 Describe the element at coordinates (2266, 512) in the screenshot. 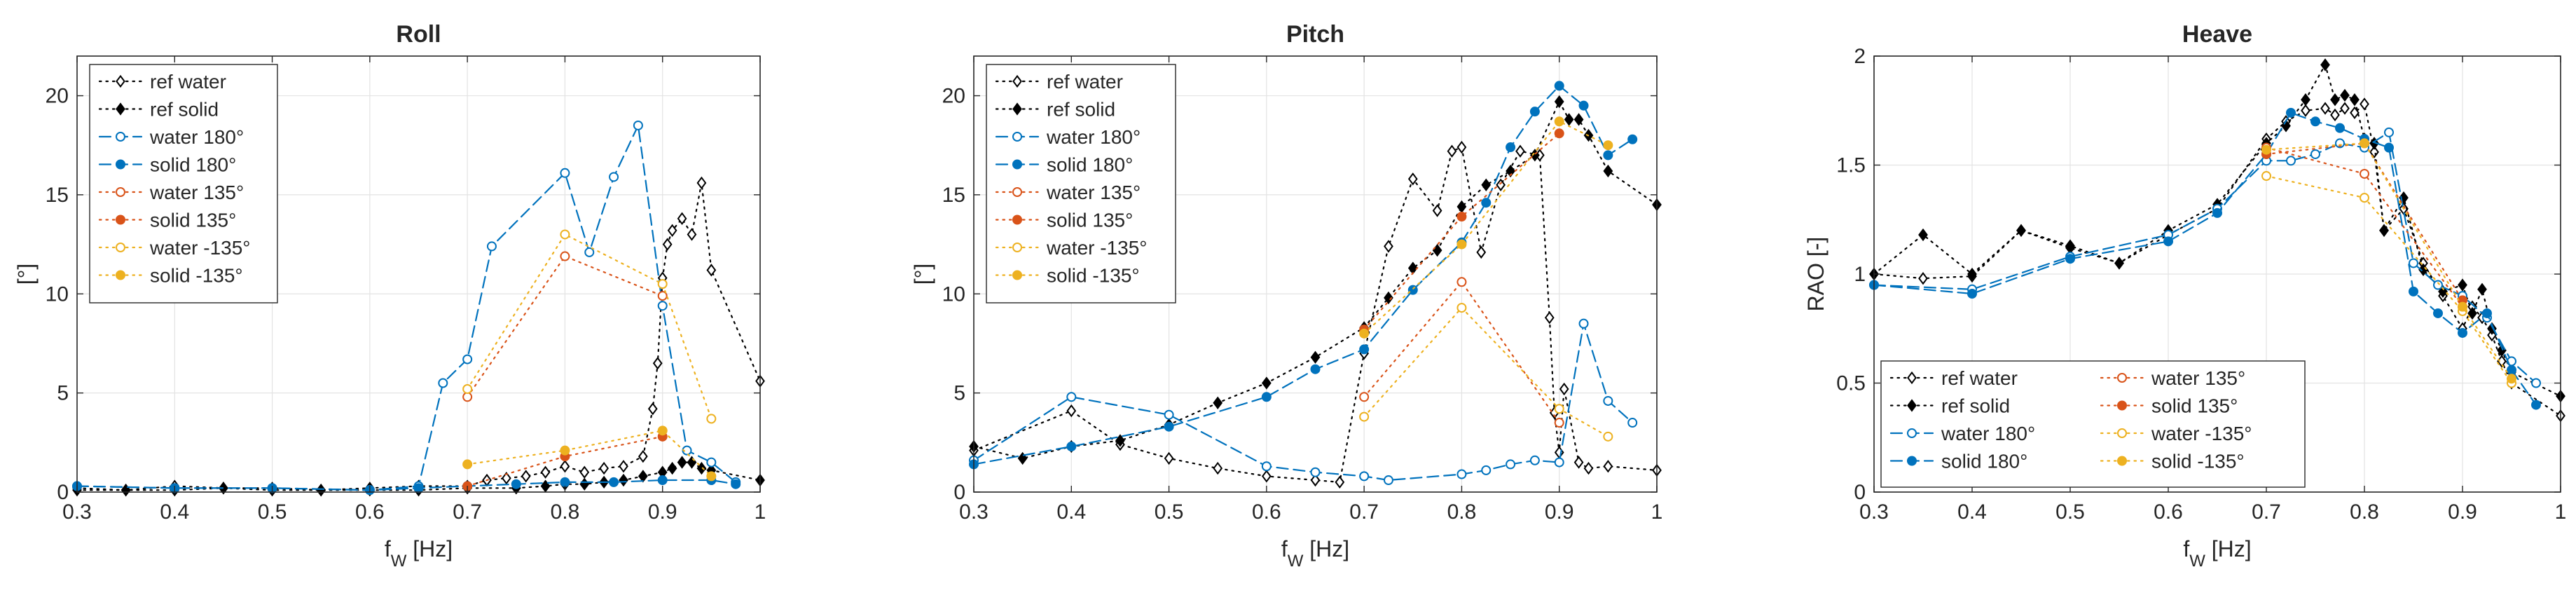

I see `x-tick-label: 0.7` at that location.